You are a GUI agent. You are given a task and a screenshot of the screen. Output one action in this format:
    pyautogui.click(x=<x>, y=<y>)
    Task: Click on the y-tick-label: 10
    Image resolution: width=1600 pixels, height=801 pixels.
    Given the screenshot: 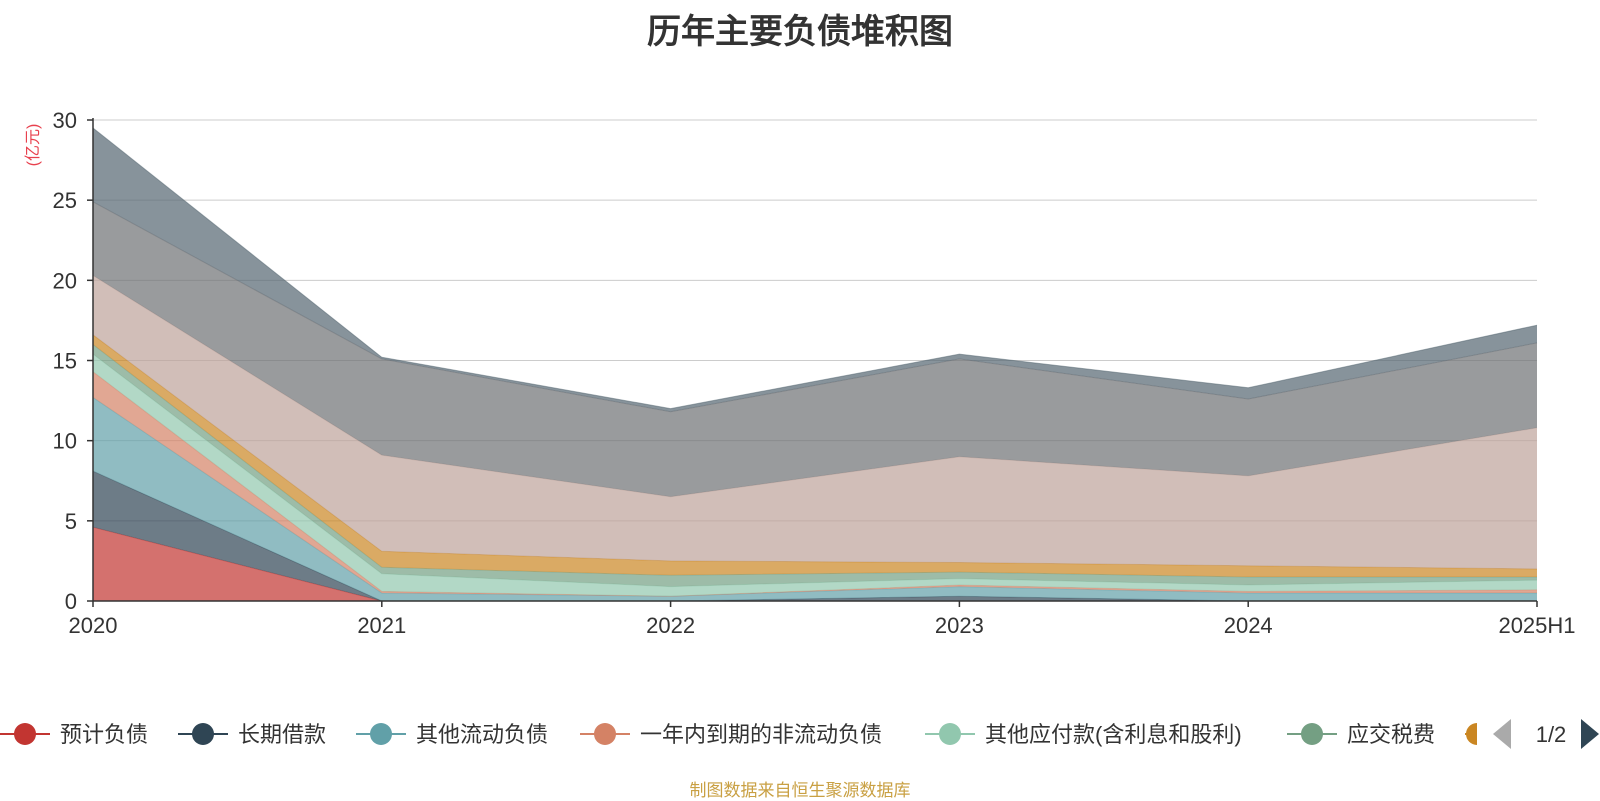 What is the action you would take?
    pyautogui.click(x=65, y=441)
    